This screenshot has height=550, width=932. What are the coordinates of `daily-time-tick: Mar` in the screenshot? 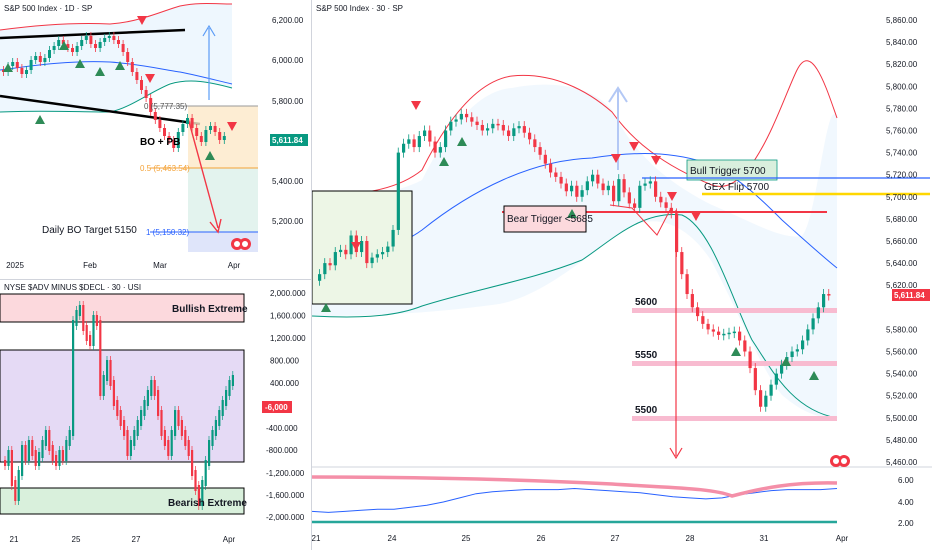 It's located at (160, 265).